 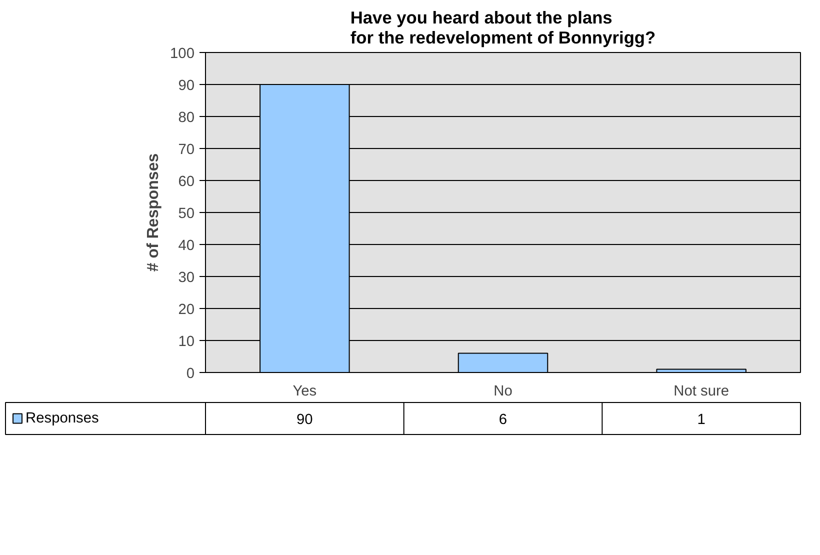 What do you see at coordinates (503, 420) in the screenshot?
I see `data-label: 6` at bounding box center [503, 420].